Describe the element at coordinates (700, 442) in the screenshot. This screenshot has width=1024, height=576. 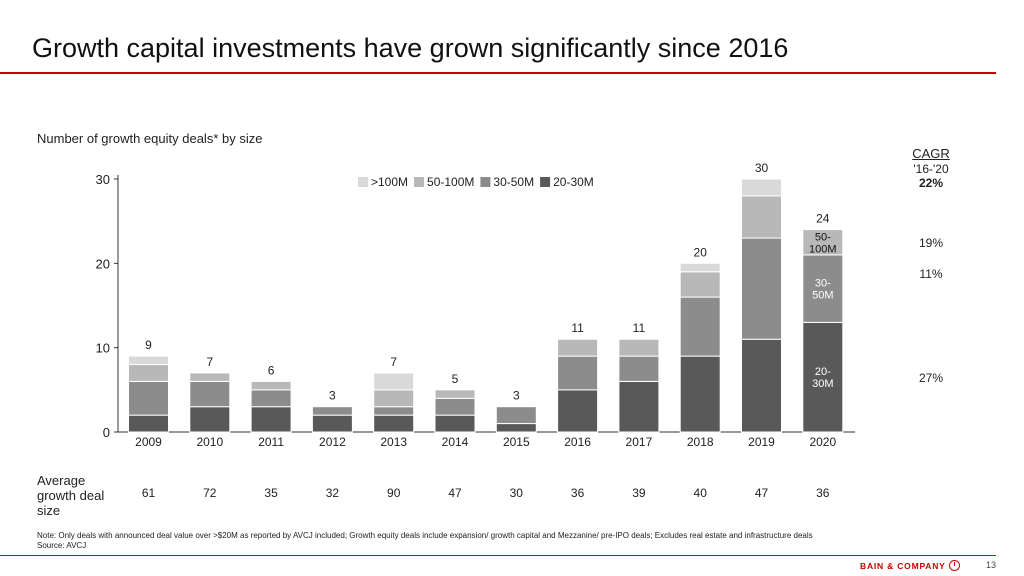
I see `x-tick-label: 2018` at that location.